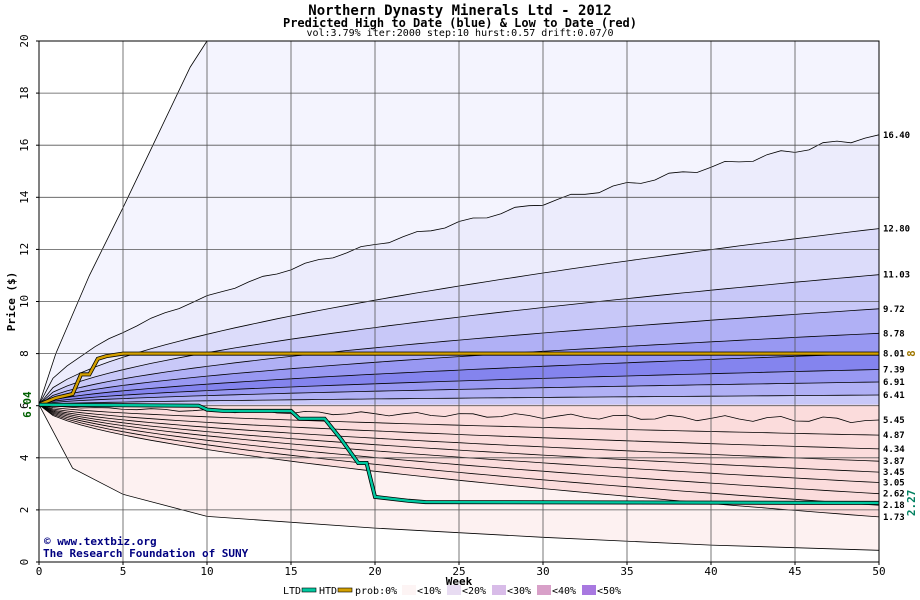 The width and height of the screenshot is (920, 600). Describe the element at coordinates (626, 571) in the screenshot. I see `x-tick-label: 35` at that location.